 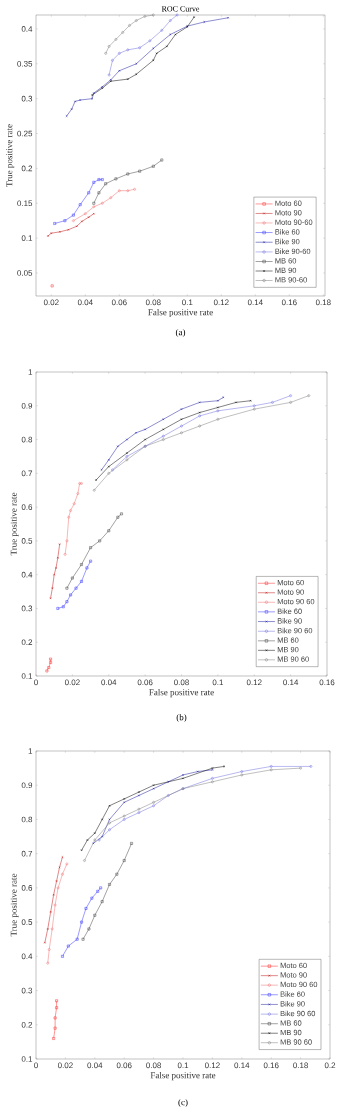 I want to click on text: (b), so click(x=181, y=718).